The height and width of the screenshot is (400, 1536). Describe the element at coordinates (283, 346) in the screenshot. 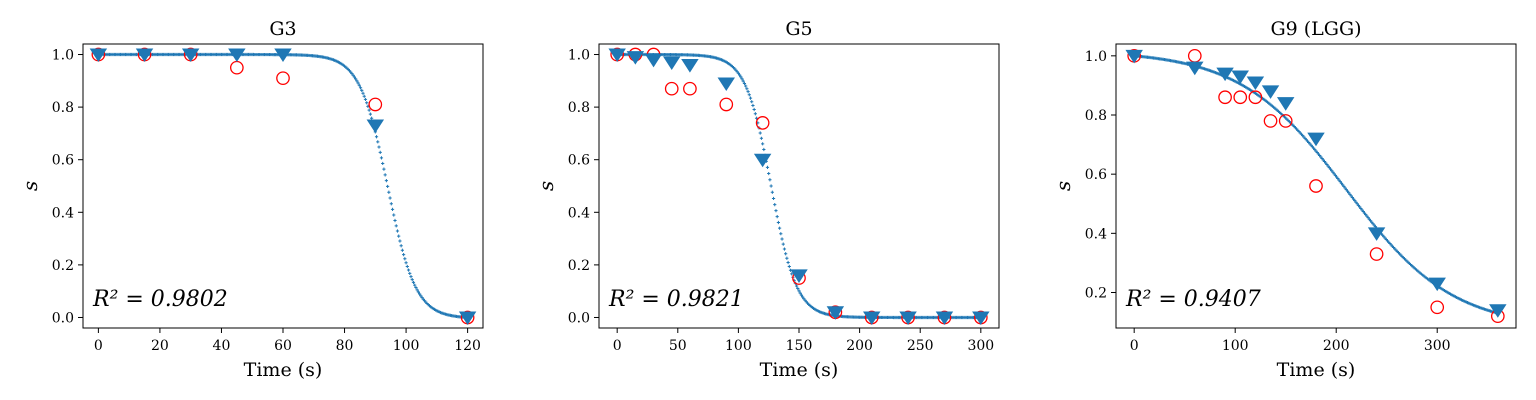

I see `x-tick-label: 60` at that location.